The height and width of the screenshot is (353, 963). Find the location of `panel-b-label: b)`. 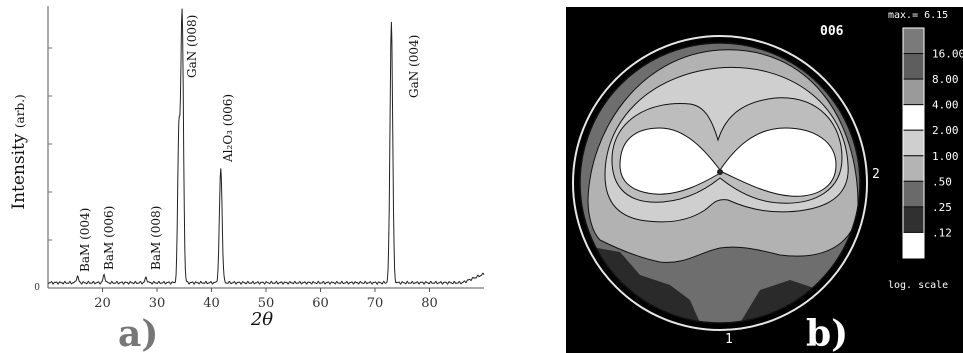

panel-b-label: b) is located at coordinates (827, 333).